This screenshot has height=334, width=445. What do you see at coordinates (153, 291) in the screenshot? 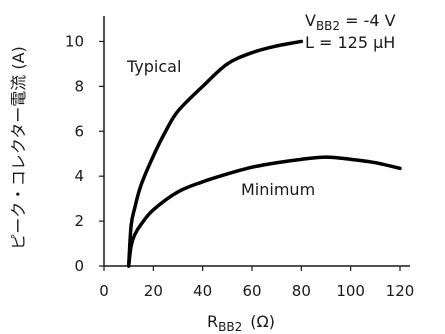
I see `x-tick-label: 20` at bounding box center [153, 291].